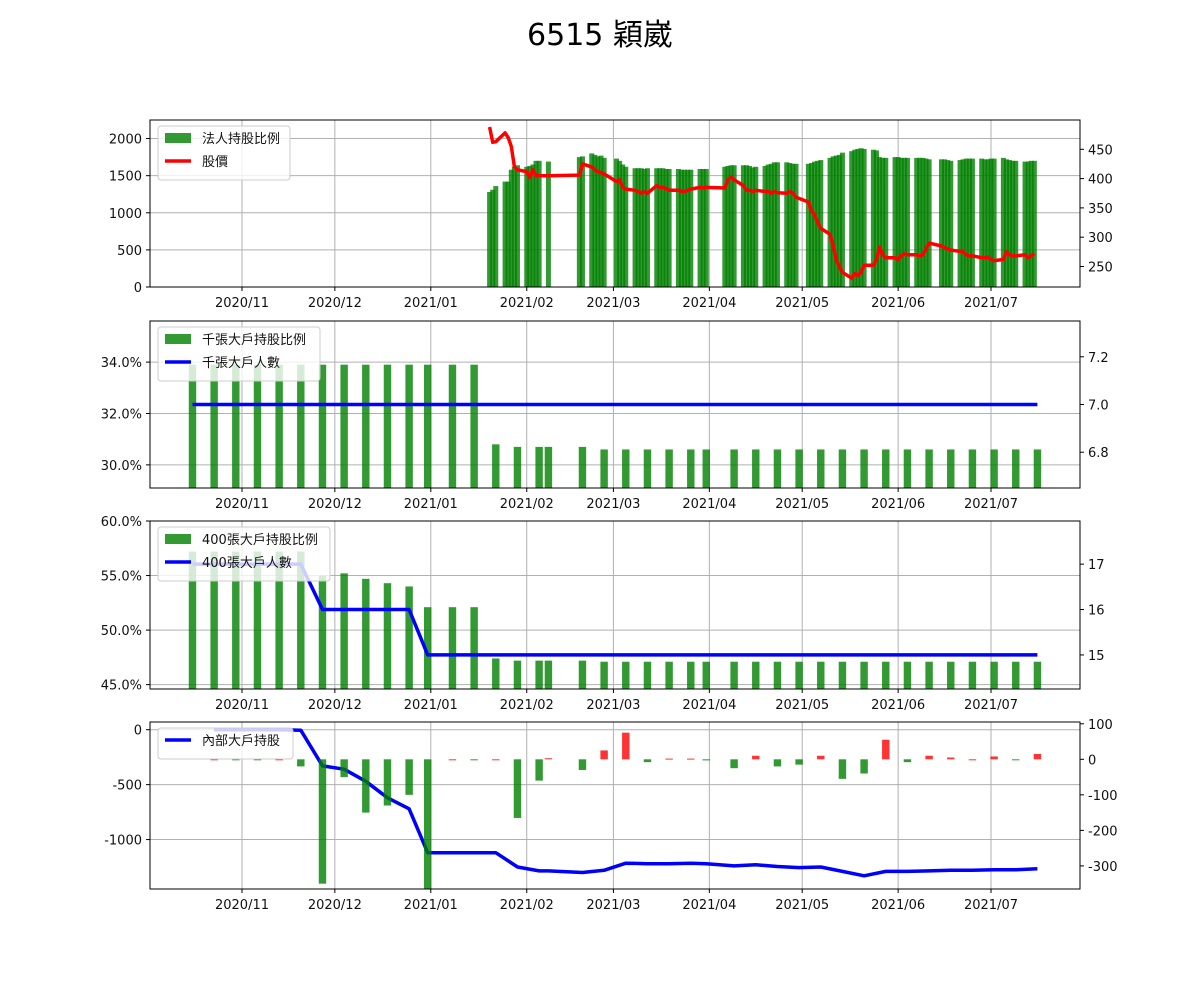 The height and width of the screenshot is (1000, 1200). Describe the element at coordinates (1092, 760) in the screenshot. I see `right-tick-label: 0` at that location.